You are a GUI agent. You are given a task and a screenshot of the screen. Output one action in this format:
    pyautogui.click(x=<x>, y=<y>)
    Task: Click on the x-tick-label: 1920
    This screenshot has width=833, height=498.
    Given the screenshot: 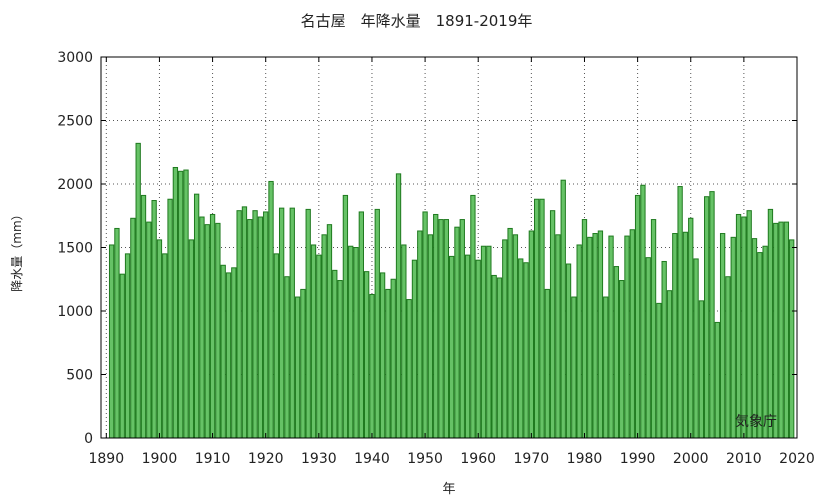 What is the action you would take?
    pyautogui.click(x=266, y=459)
    